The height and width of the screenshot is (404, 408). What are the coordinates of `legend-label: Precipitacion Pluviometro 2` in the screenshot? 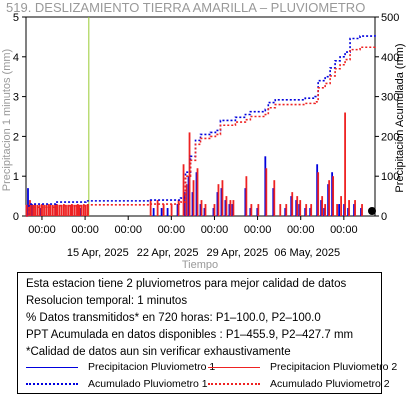 It's located at (334, 366).